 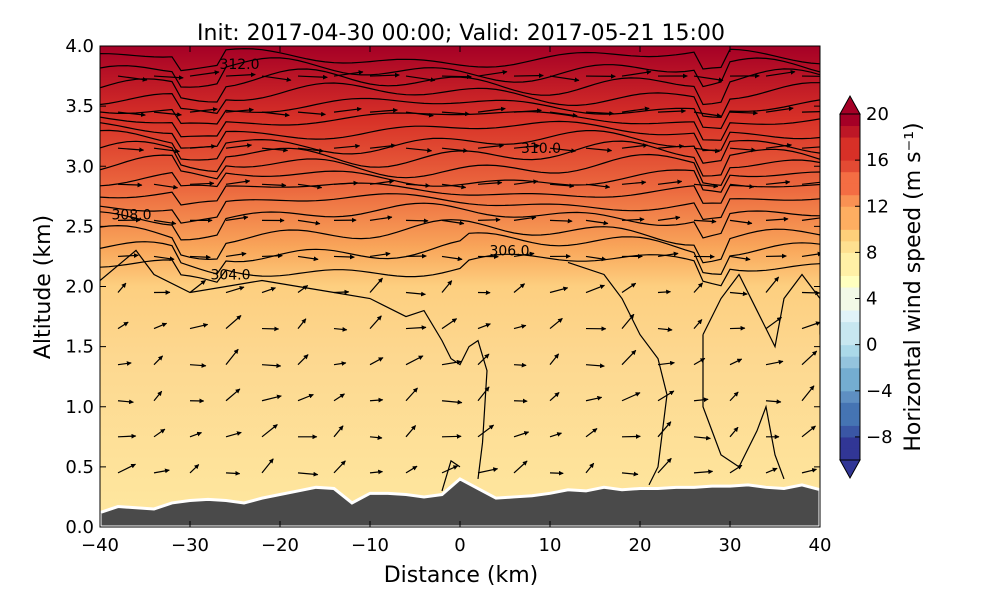 I want to click on colorbar, so click(x=850, y=287).